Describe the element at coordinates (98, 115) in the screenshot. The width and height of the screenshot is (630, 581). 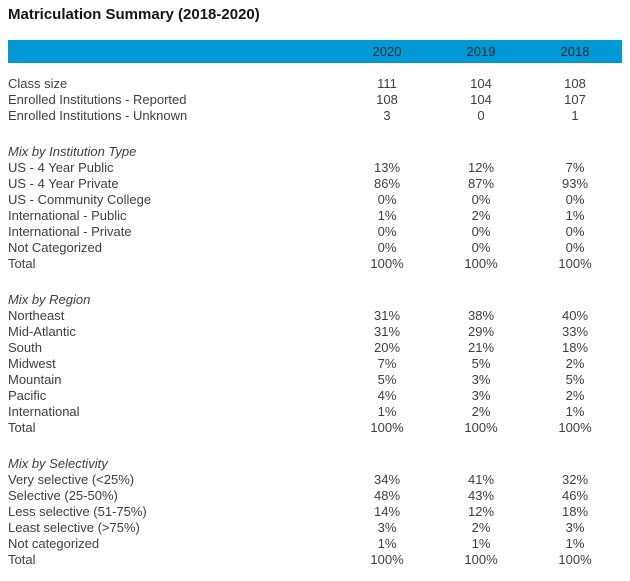
I see `row-label: Enrolled Institutions - Unknown` at that location.